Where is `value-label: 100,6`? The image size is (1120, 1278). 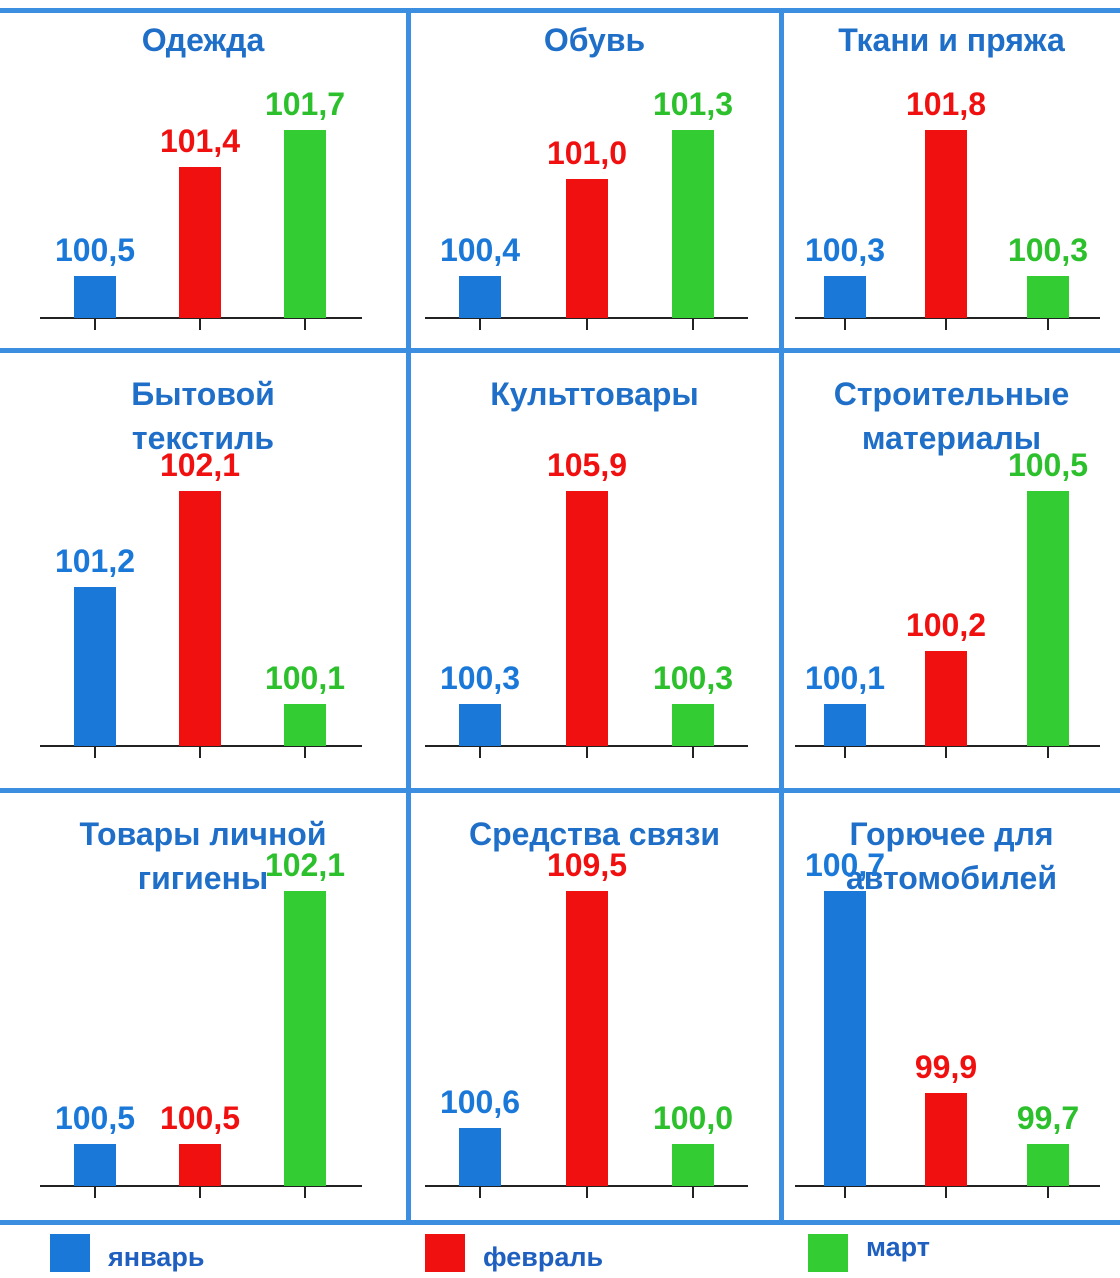 value-label: 100,6 is located at coordinates (480, 1102).